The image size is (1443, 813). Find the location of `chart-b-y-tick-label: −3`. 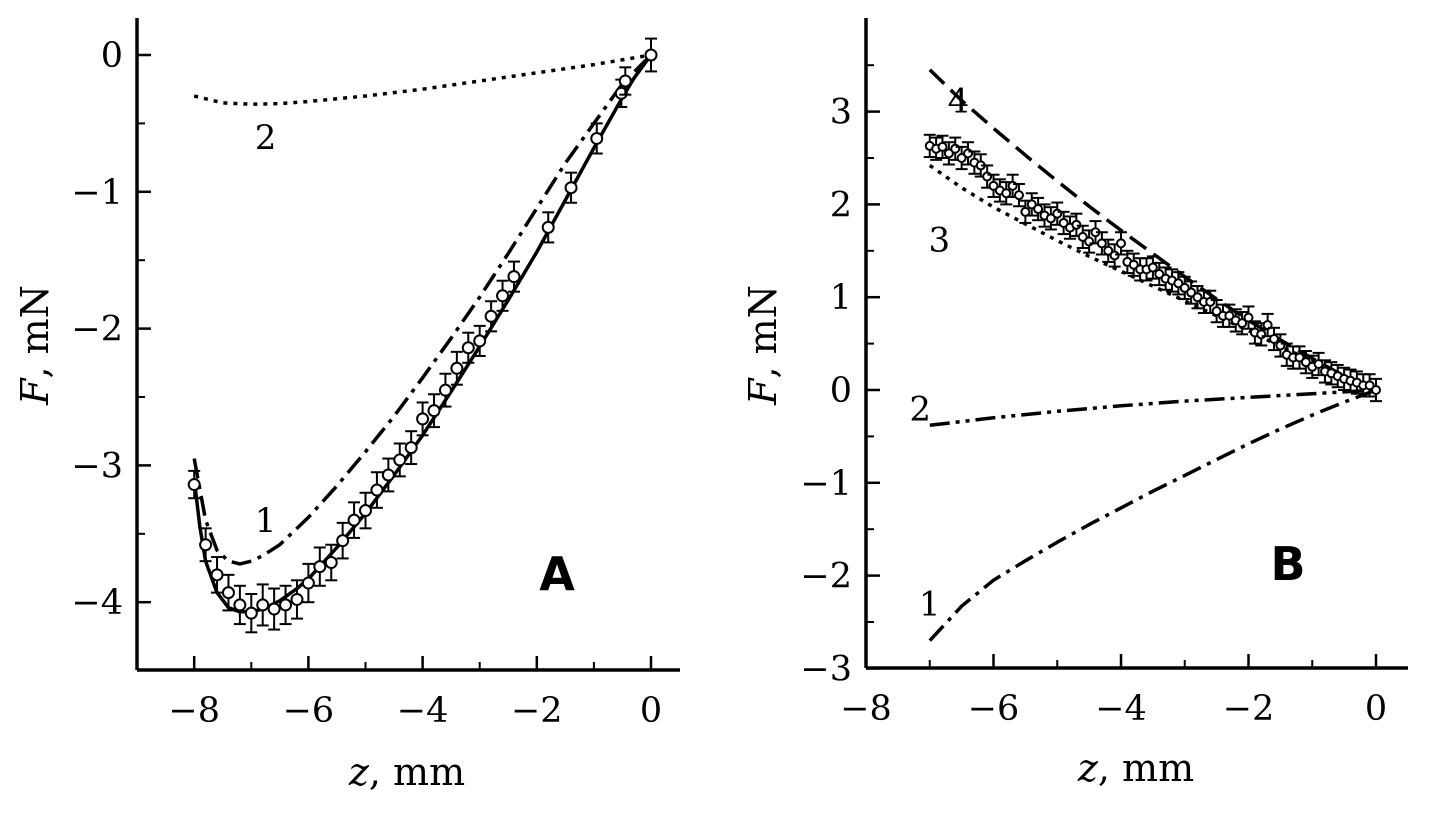

chart-b-y-tick-label: −3 is located at coordinates (826, 669).